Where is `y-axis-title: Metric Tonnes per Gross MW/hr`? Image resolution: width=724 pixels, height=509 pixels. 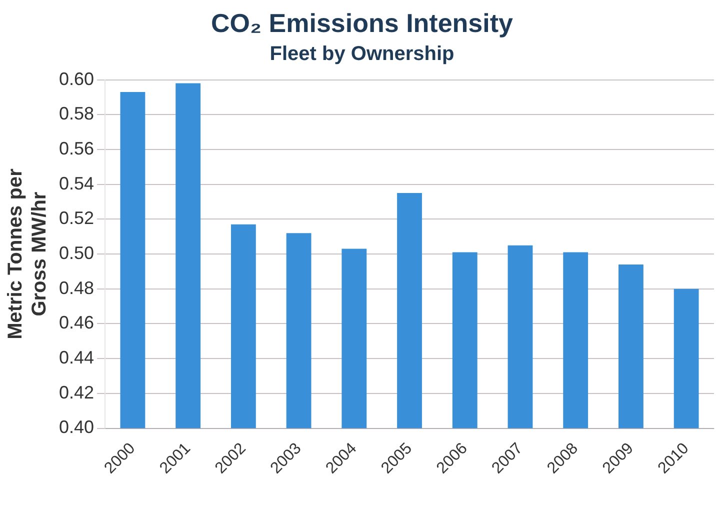 y-axis-title: Metric Tonnes per Gross MW/hr is located at coordinates (27, 254).